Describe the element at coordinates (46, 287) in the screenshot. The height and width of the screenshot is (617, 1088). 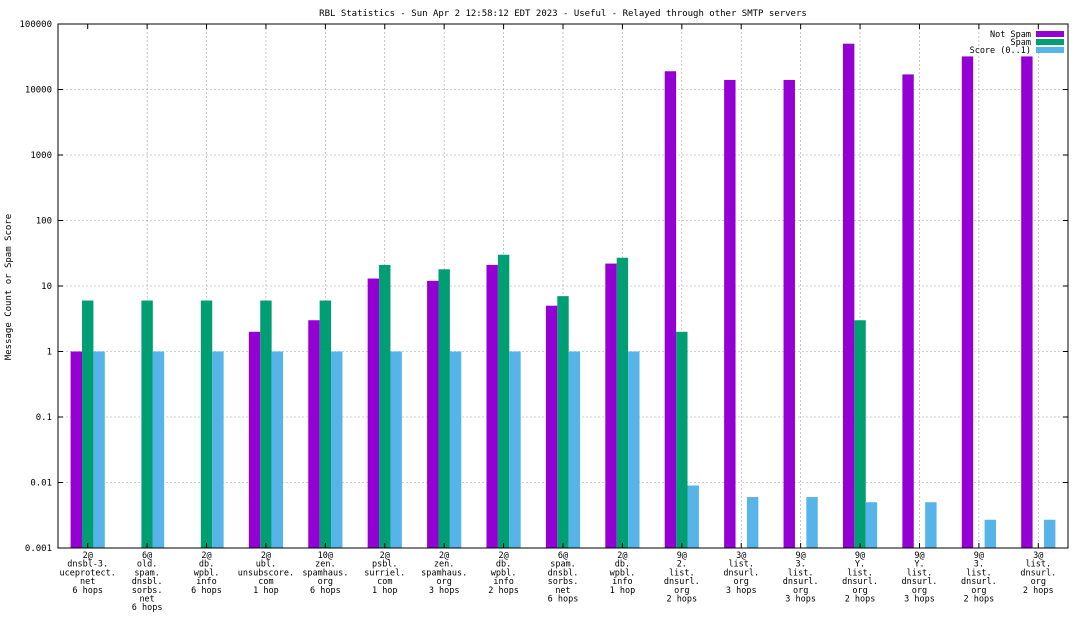
I see `y-tick-label: 10` at that location.